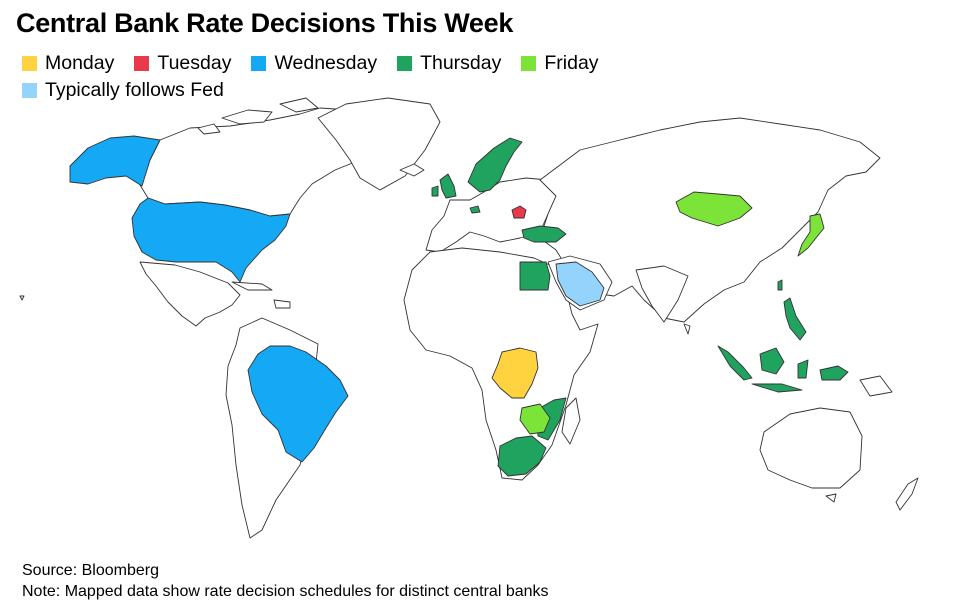  What do you see at coordinates (435, 191) in the screenshot?
I see `map-ireland` at bounding box center [435, 191].